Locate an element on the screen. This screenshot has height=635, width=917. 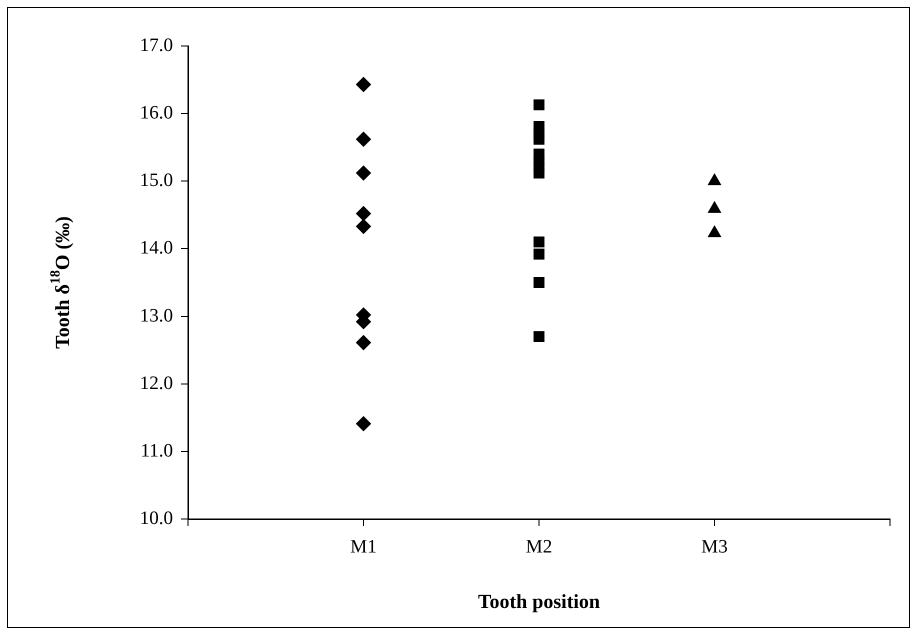
y-tick-label: 17.0 is located at coordinates (156, 45).